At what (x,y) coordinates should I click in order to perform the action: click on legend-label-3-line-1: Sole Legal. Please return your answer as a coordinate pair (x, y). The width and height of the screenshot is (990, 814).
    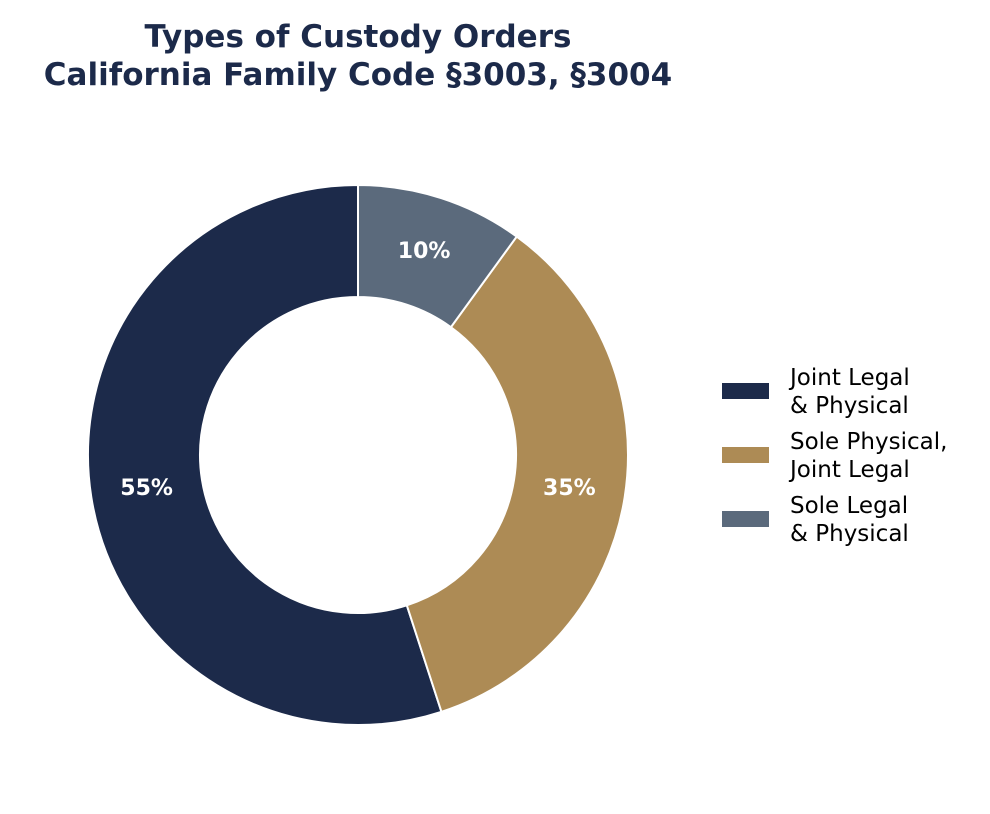
    Looking at the image, I should click on (849, 506).